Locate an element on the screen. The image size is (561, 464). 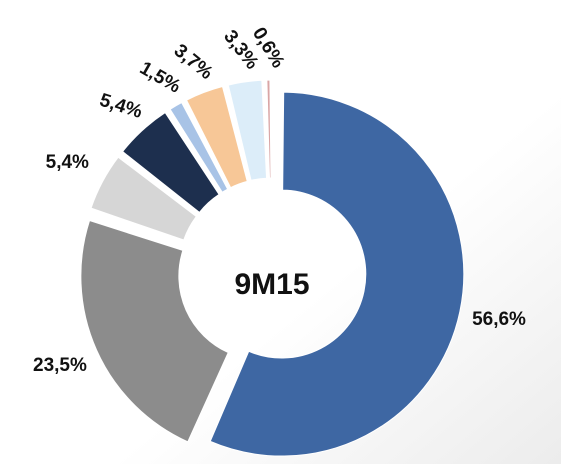
data-label: 23,5% is located at coordinates (60, 365).